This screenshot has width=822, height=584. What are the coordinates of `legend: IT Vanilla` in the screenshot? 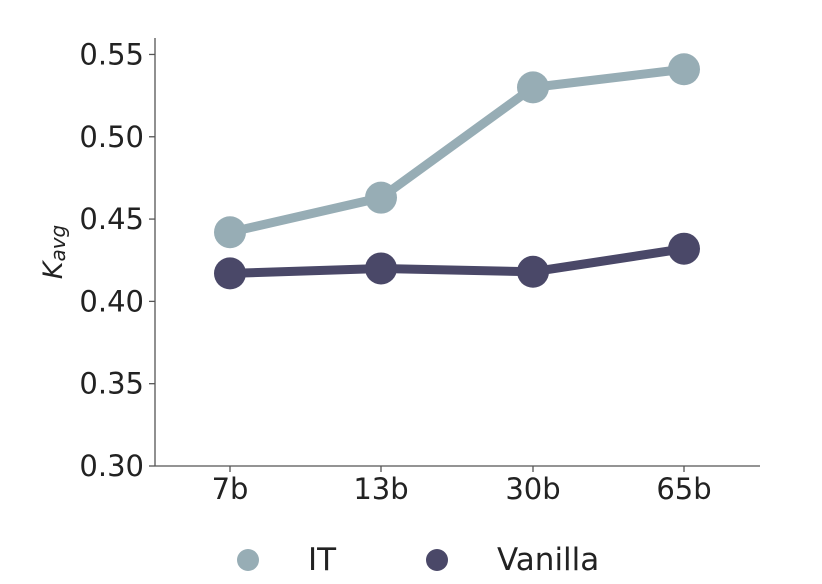 It's located at (418, 560).